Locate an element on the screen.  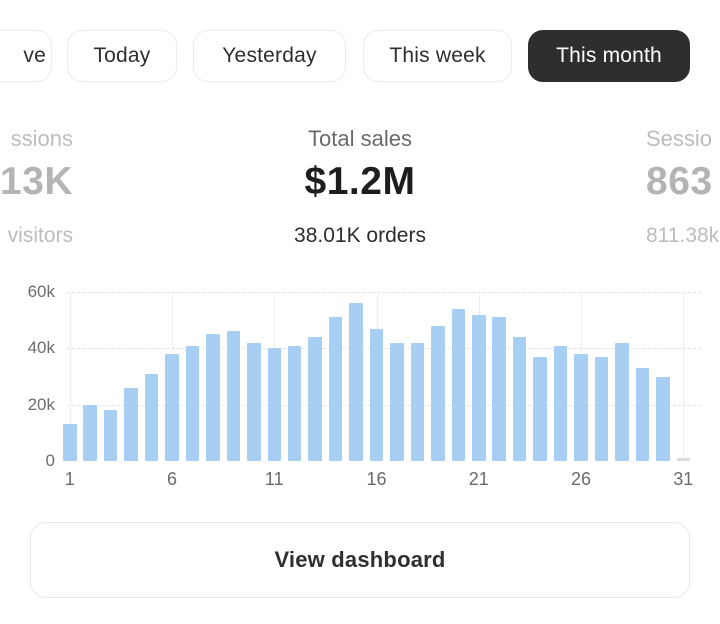
stat-subtext: 38.01K orders is located at coordinates (360, 235).